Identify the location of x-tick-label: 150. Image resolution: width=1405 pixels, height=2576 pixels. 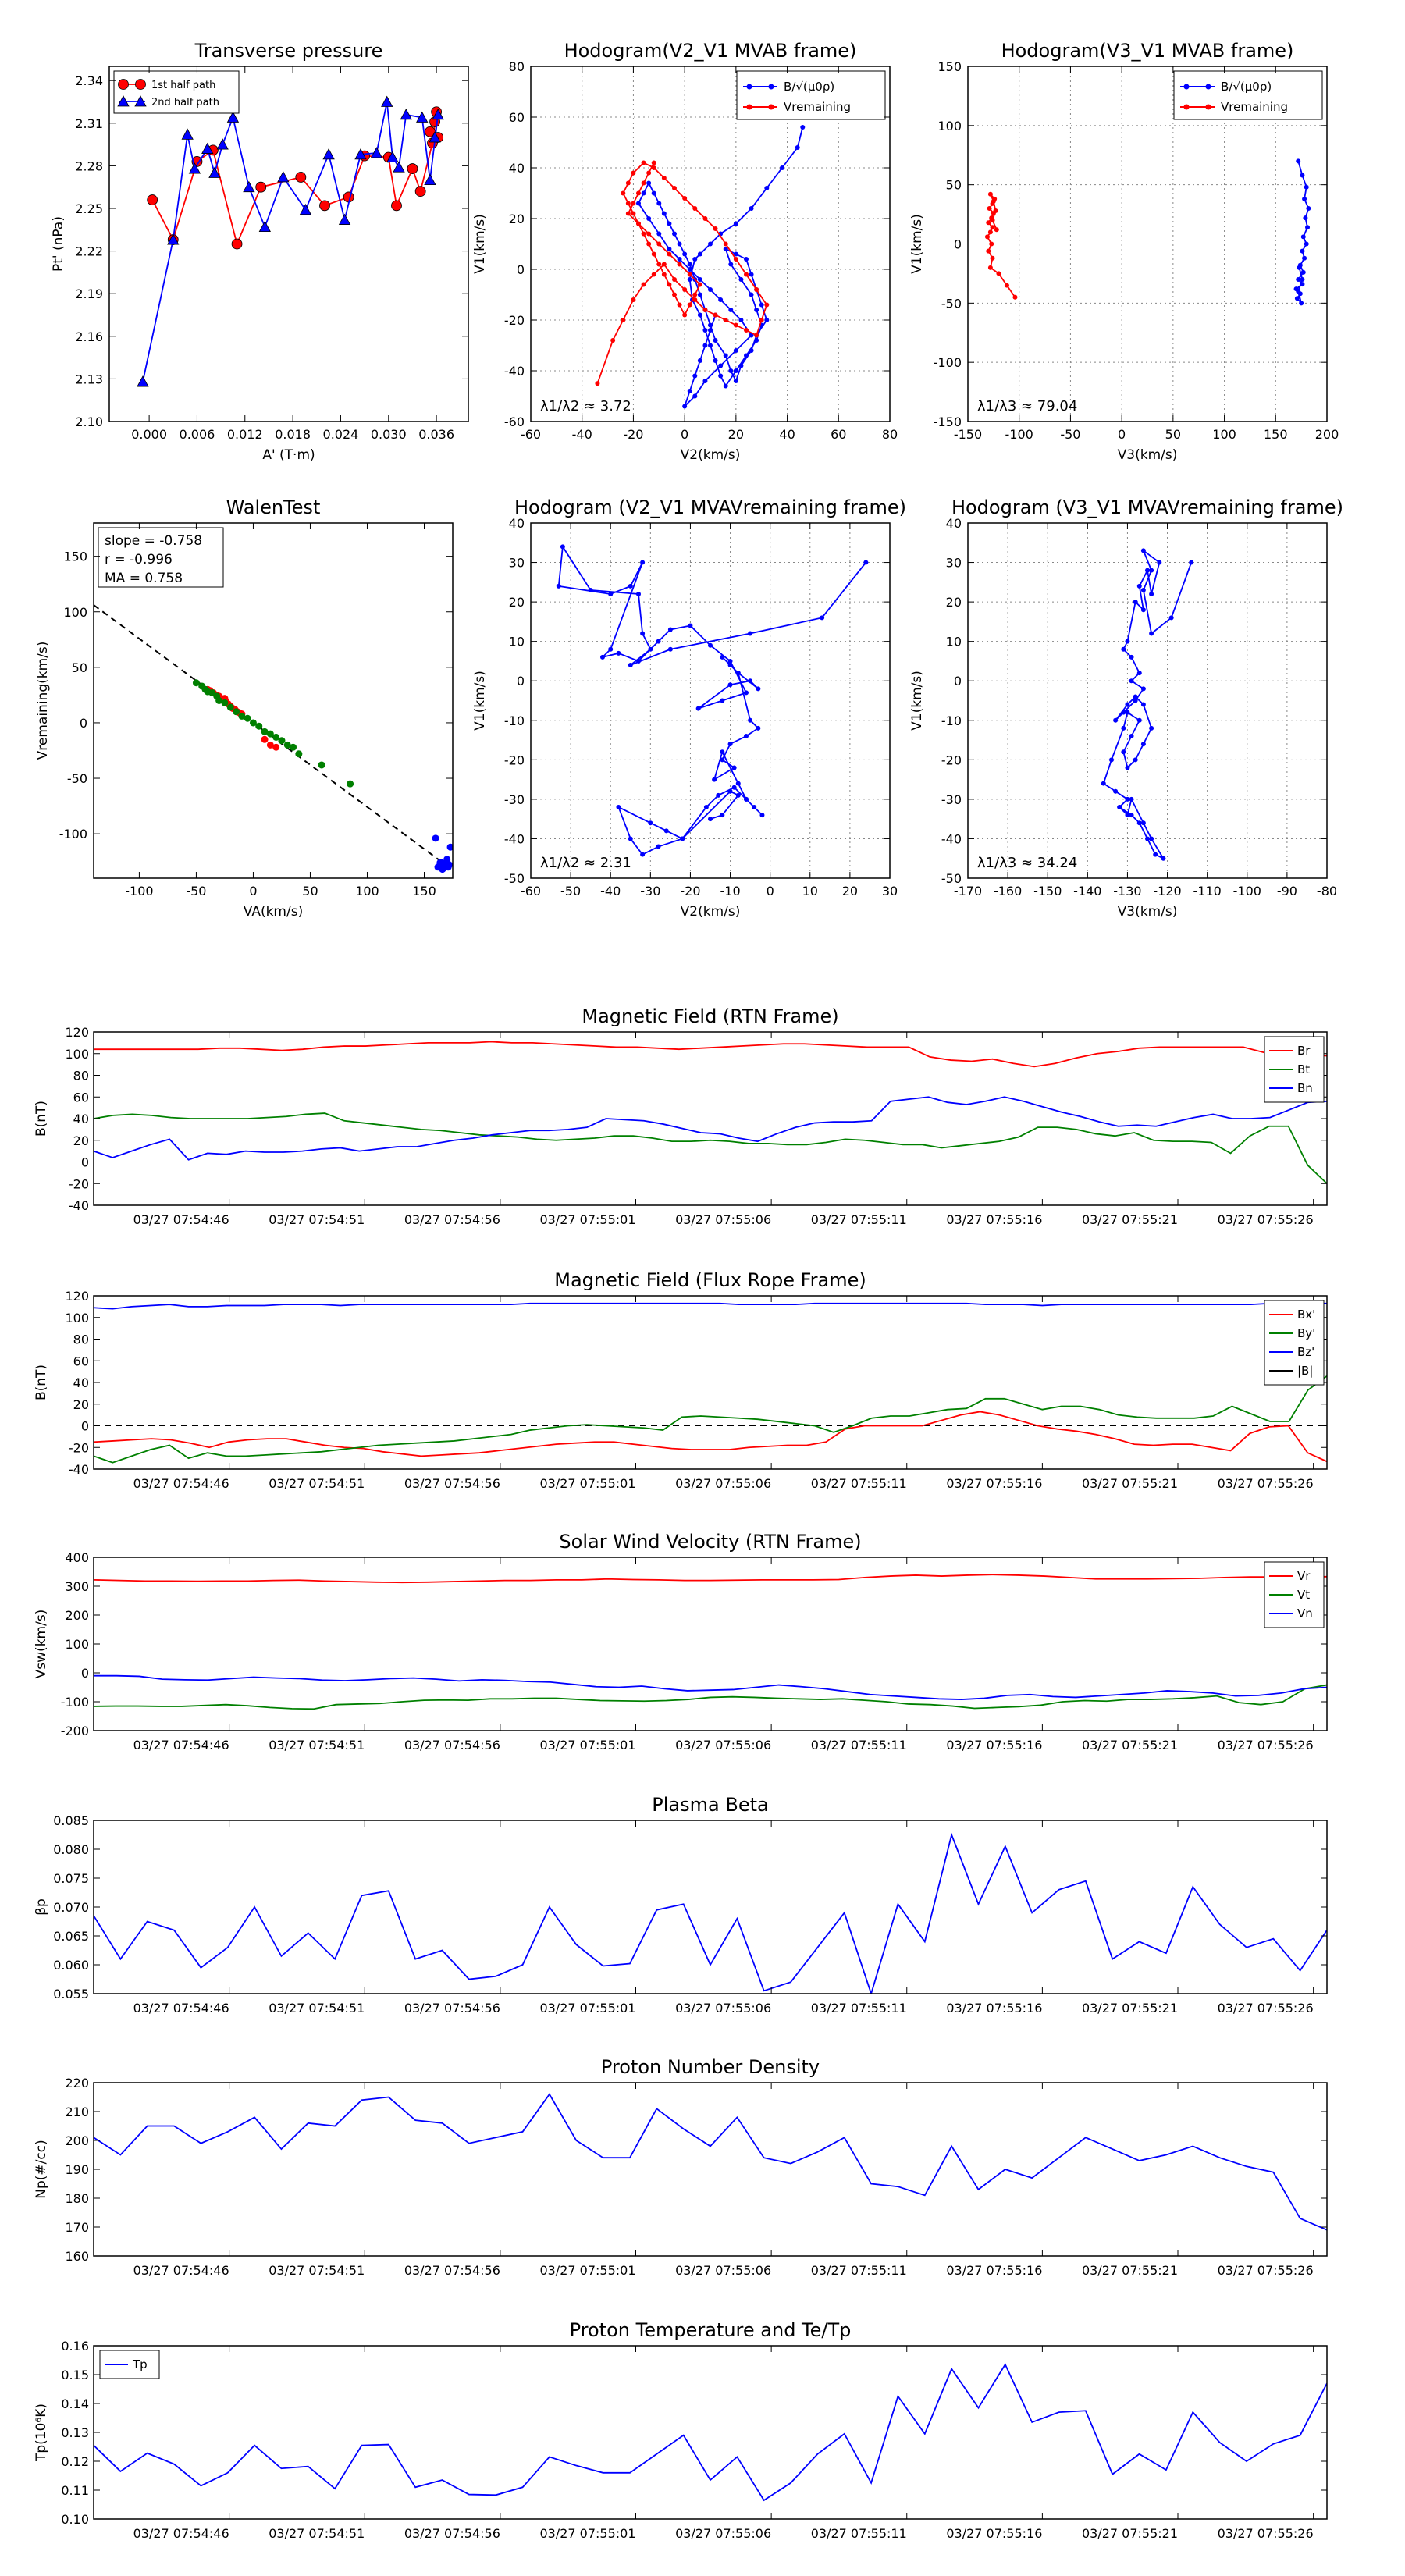
(1276, 434).